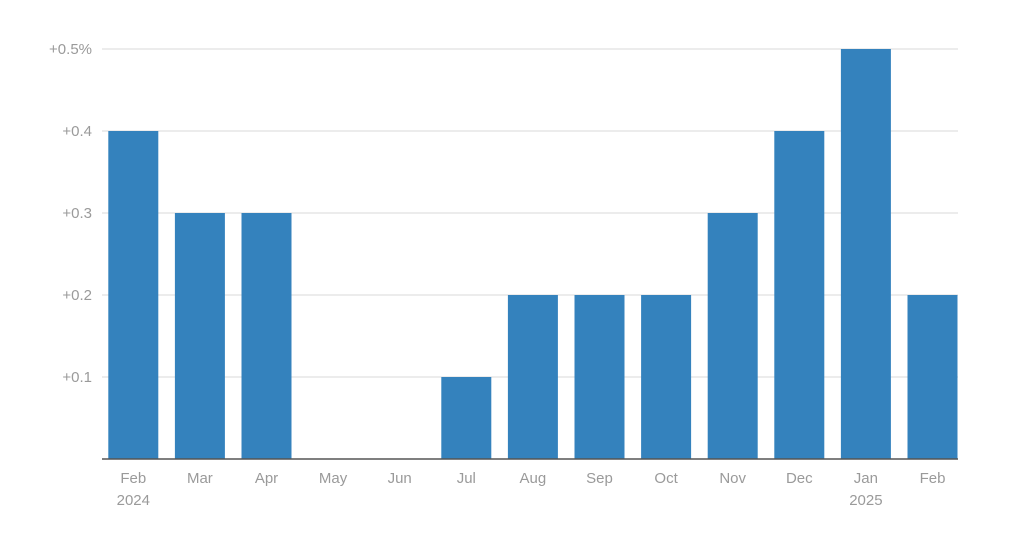  I want to click on y-tick-label: +0.4, so click(77, 131).